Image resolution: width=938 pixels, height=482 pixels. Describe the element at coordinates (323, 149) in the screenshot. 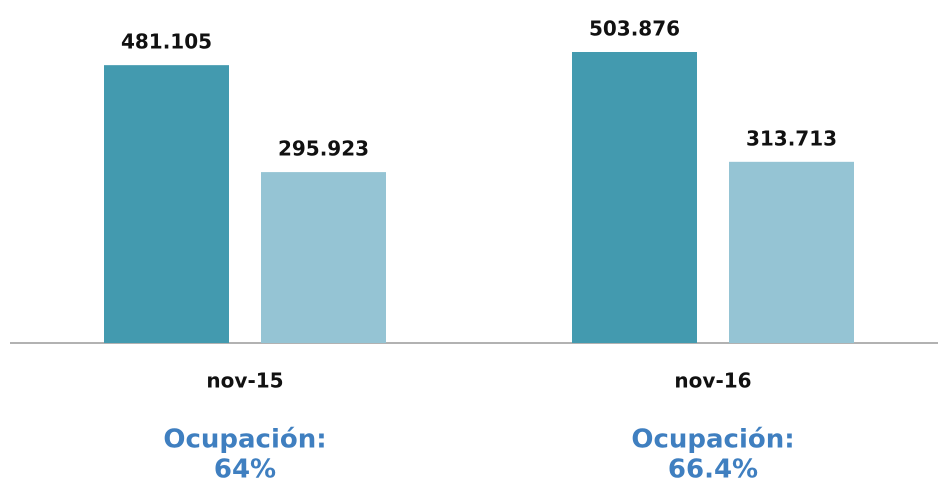

I see `value-label: 295.923` at that location.